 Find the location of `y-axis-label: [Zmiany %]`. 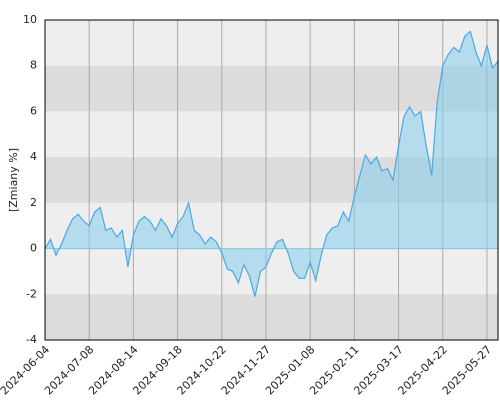

y-axis-label: [Zmiany %] is located at coordinates (13, 180).